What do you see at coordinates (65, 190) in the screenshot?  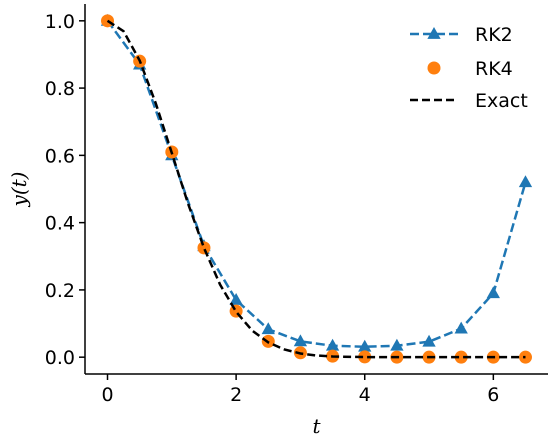 I see `y-ticks: 0.0 0.2 0.4 0.6 0.8 1.0` at bounding box center [65, 190].